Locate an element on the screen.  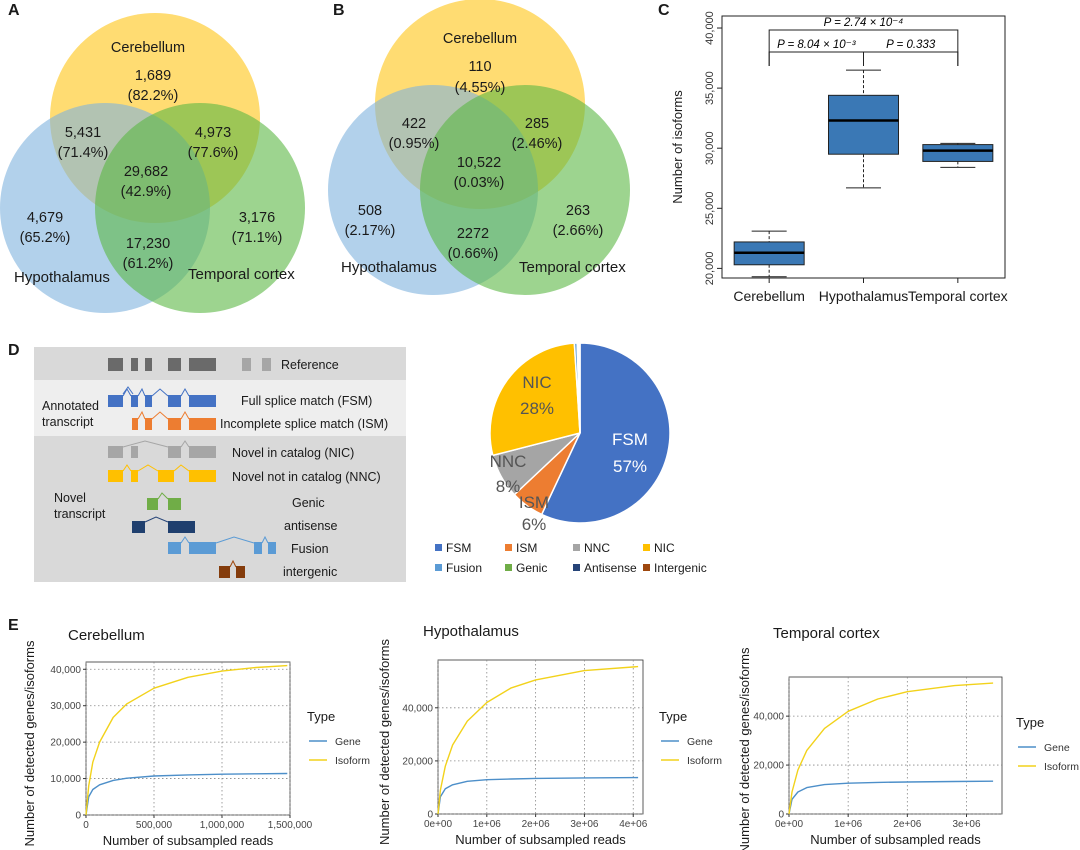
y-tick-label: 0 is located at coordinates (430, 815).